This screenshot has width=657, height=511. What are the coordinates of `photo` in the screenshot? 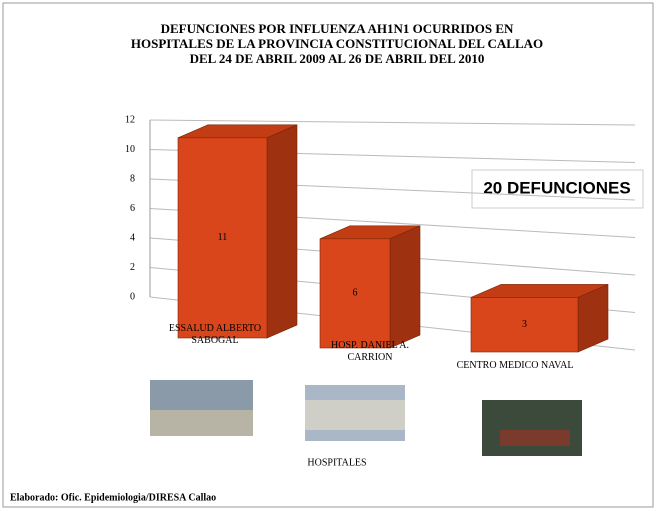 It's located at (532, 428).